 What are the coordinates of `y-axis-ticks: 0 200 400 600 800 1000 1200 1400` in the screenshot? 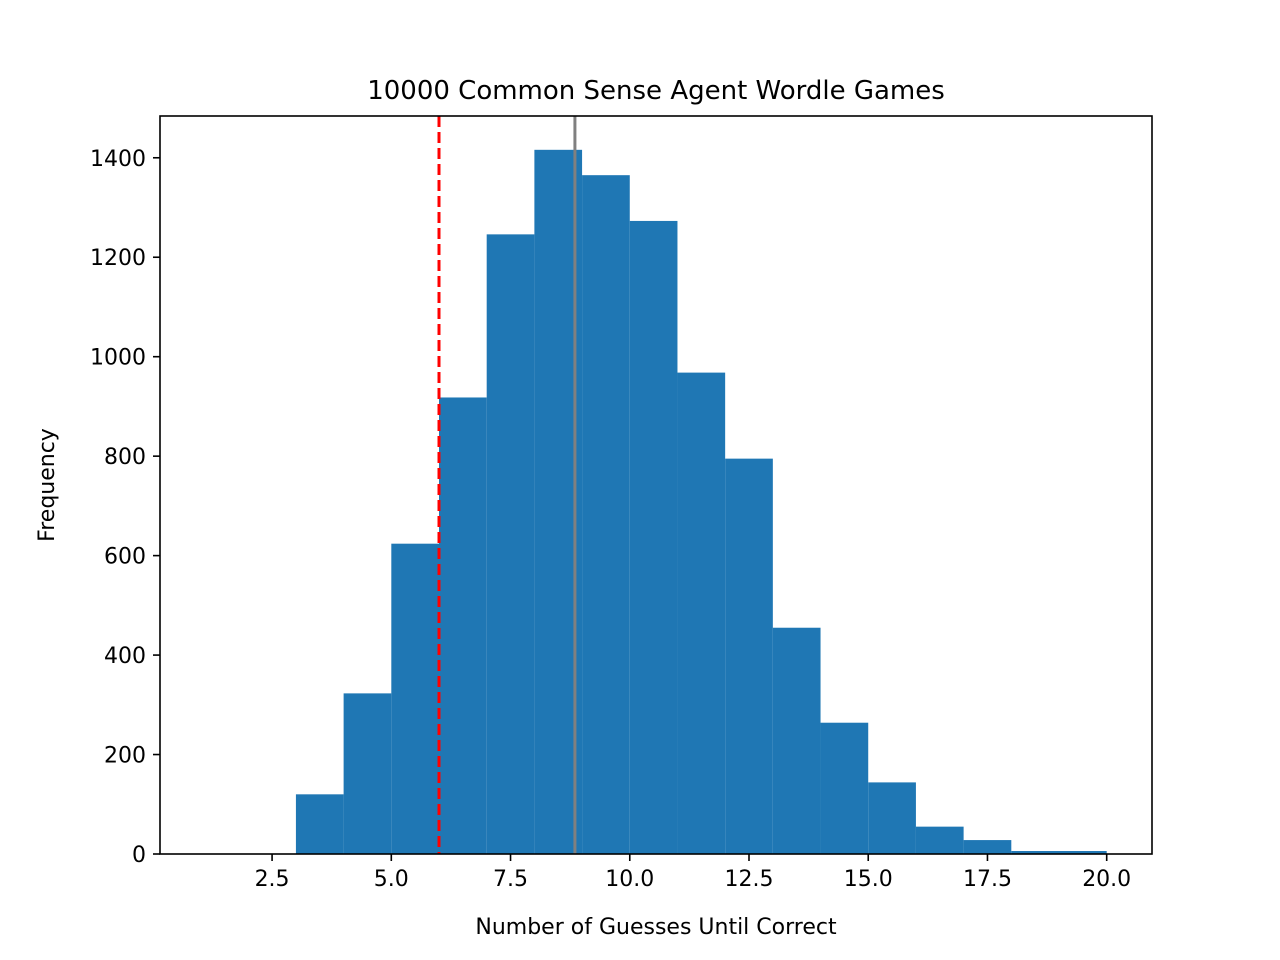 It's located at (125, 507).